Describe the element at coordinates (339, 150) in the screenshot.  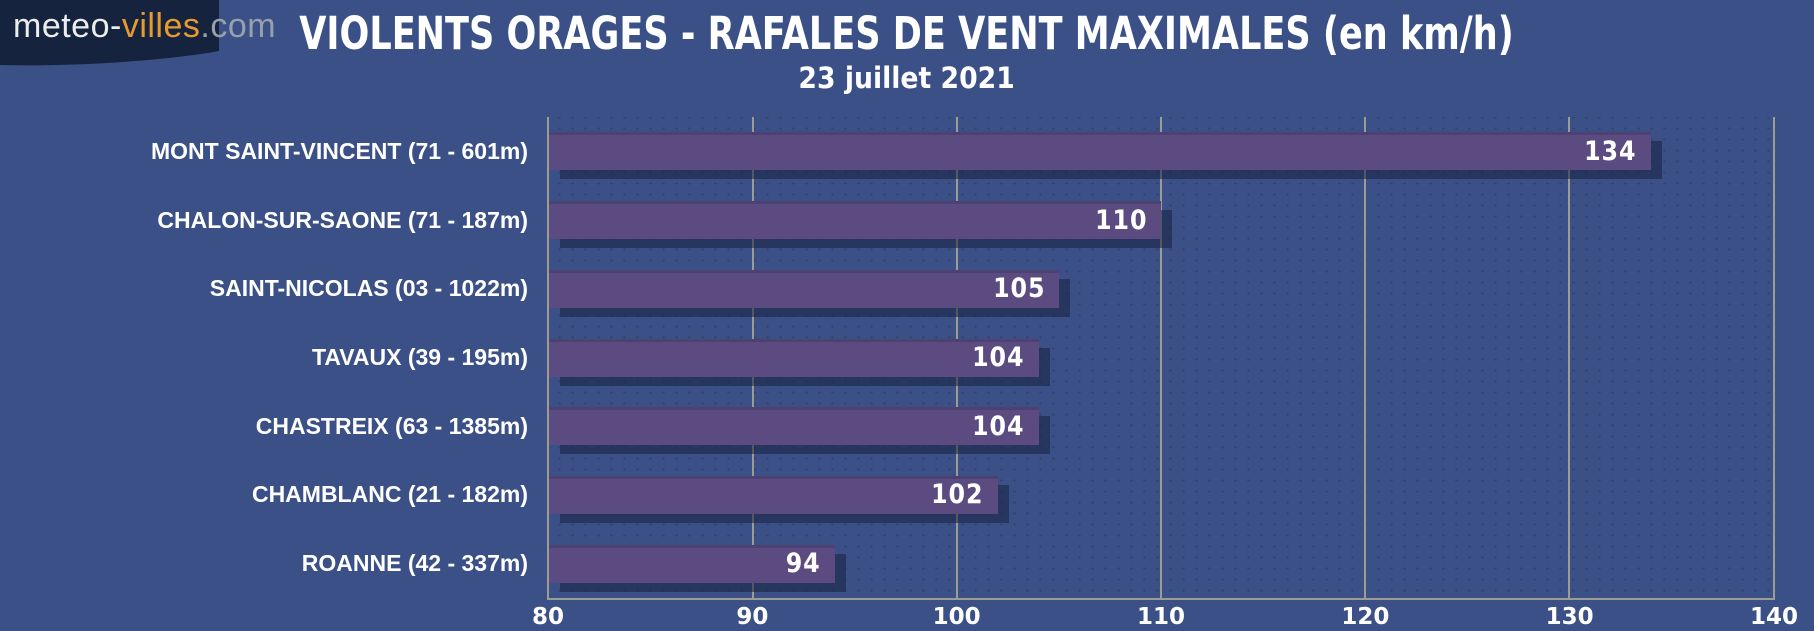
I see `category-label: MONT SAINT-VINCENT (71 - 601m)` at that location.